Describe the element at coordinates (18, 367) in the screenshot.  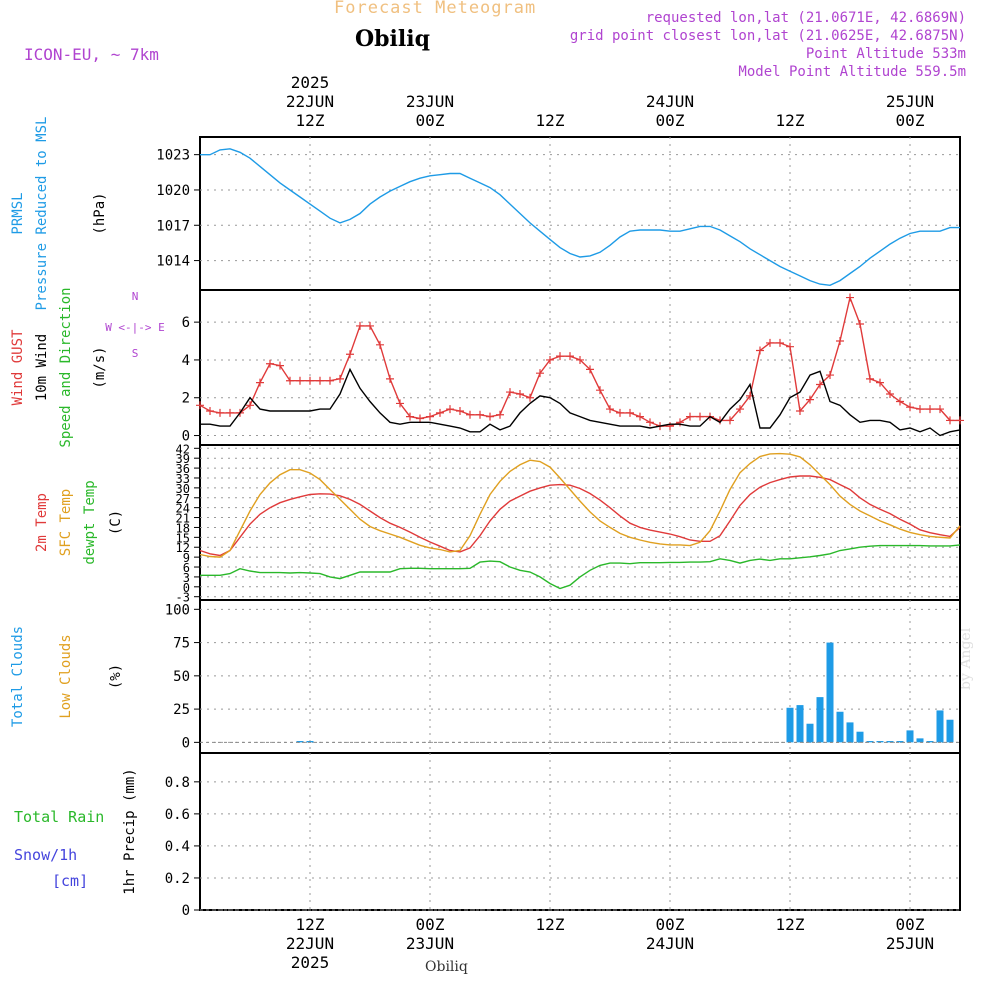
I see `panel-label: Wind GUST` at that location.